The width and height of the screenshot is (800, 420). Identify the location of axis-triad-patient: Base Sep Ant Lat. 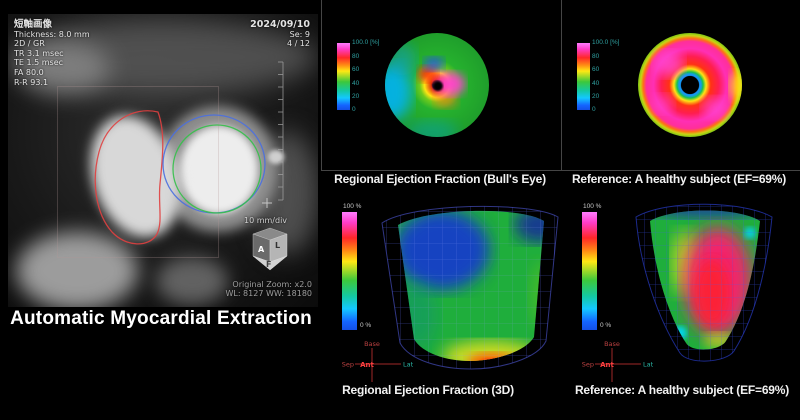
(378, 361).